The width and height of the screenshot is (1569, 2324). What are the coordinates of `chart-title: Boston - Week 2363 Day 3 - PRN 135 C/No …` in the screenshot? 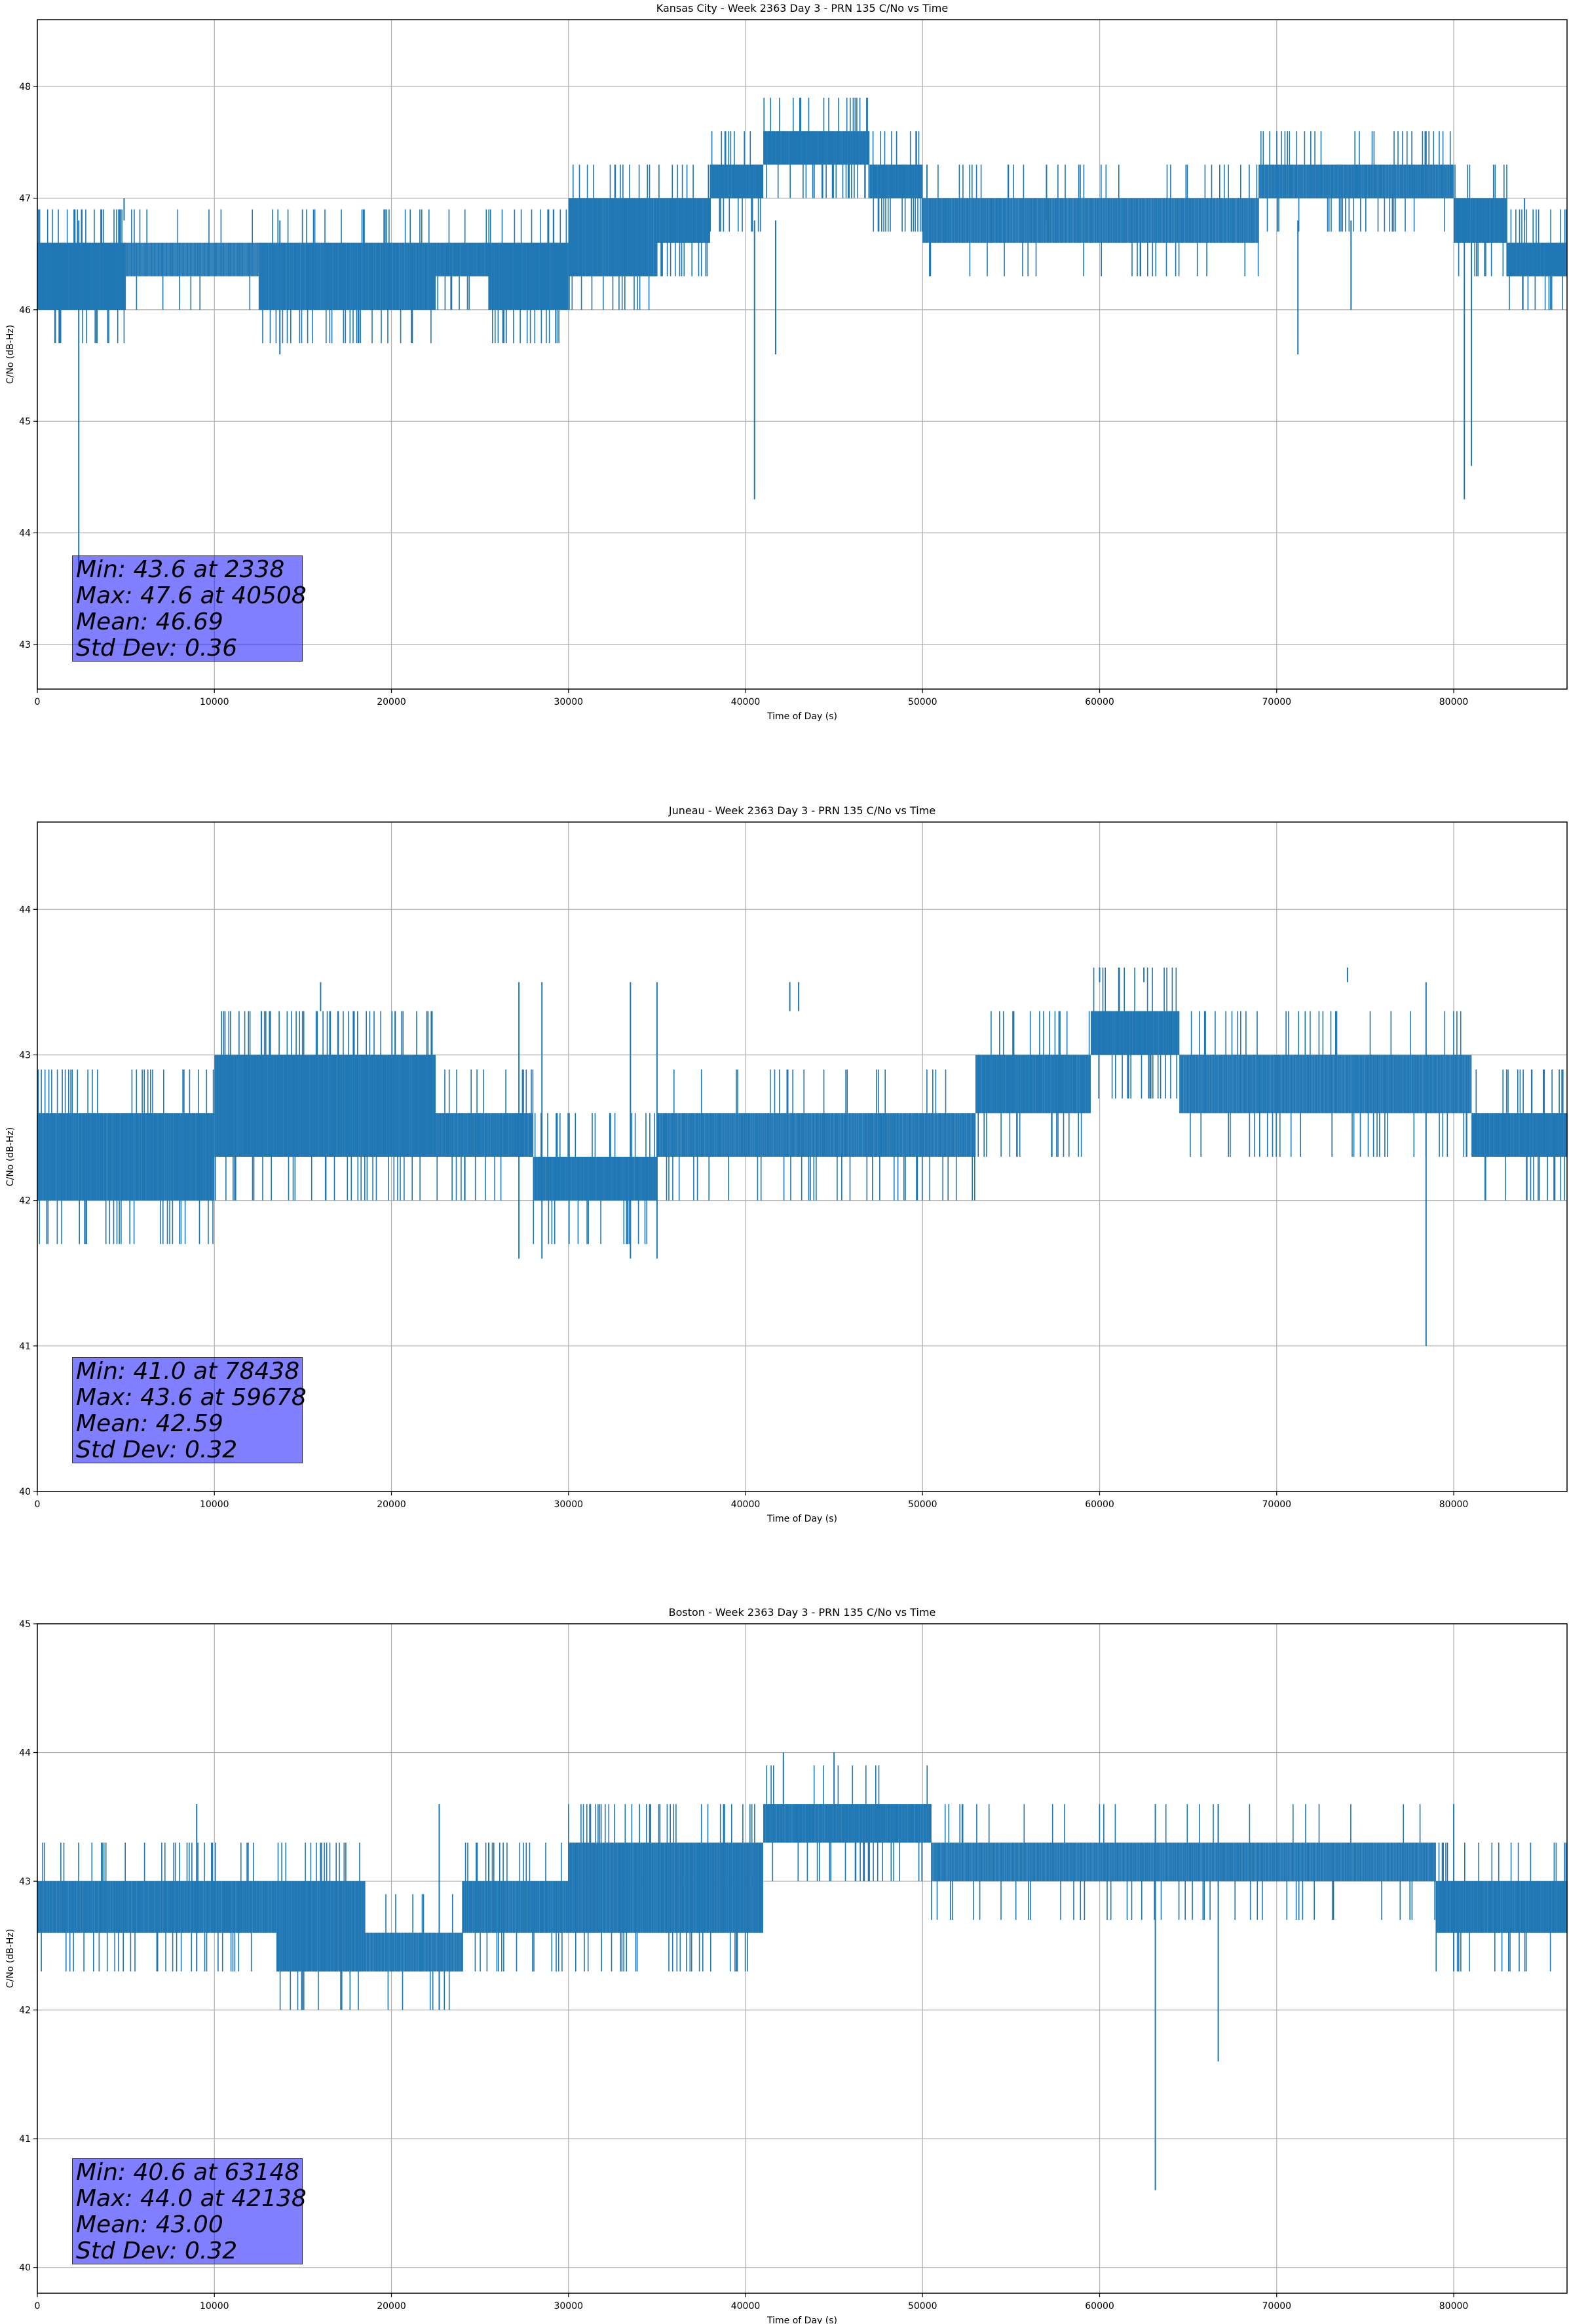 It's located at (802, 1612).